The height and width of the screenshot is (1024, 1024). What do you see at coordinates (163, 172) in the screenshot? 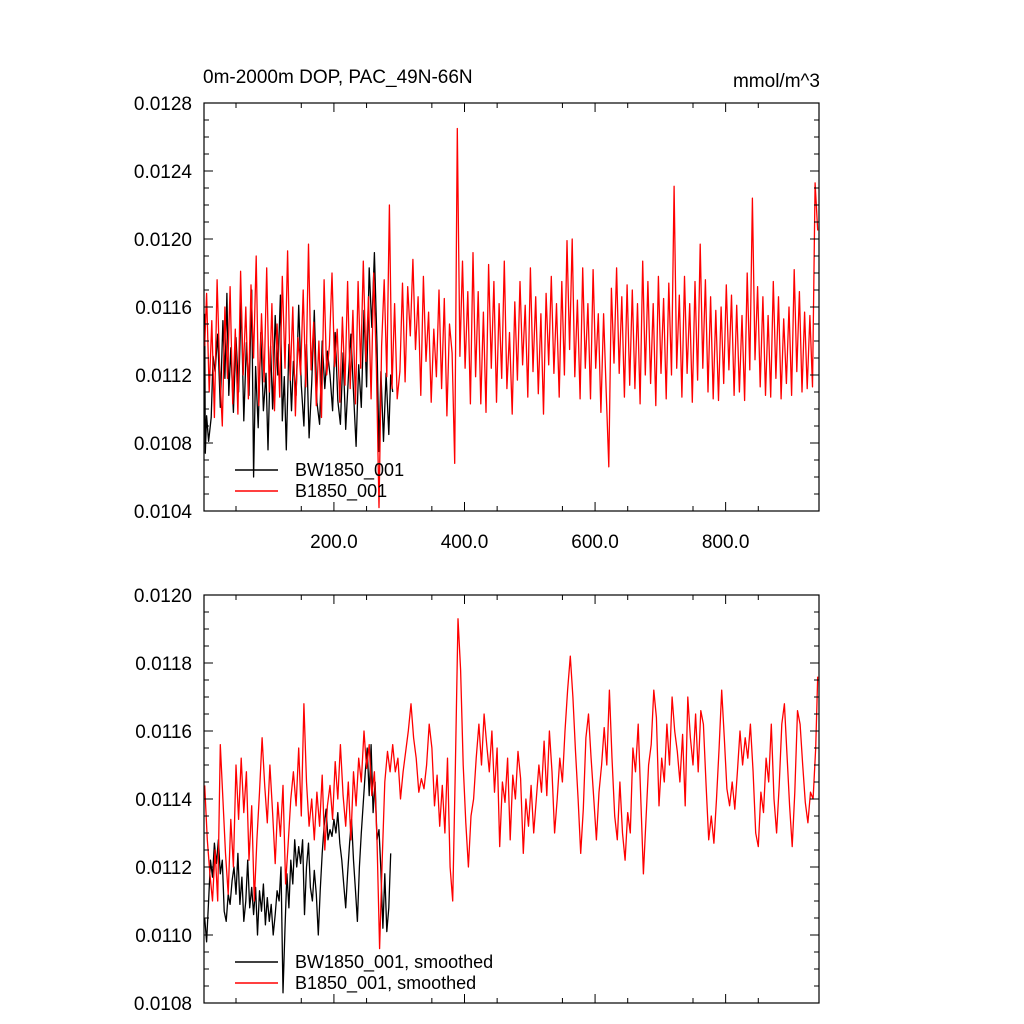
I see `y-tick-label: 0.0124` at bounding box center [163, 172].